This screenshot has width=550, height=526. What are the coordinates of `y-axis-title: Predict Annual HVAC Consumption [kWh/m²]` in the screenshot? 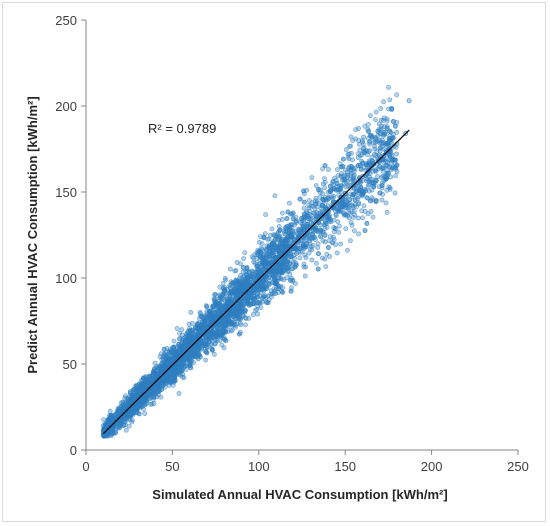 It's located at (32, 234).